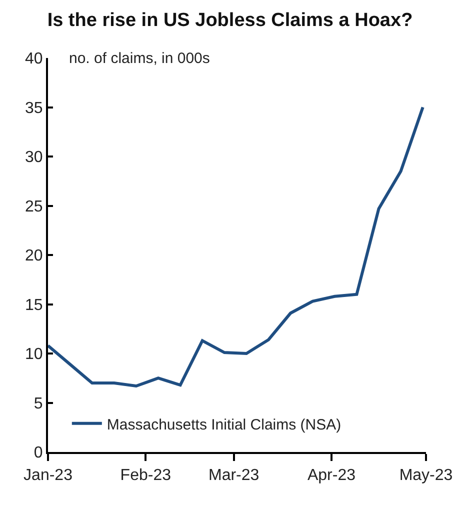 The width and height of the screenshot is (460, 510). Describe the element at coordinates (34, 59) in the screenshot. I see `y-tick-label: 40` at that location.